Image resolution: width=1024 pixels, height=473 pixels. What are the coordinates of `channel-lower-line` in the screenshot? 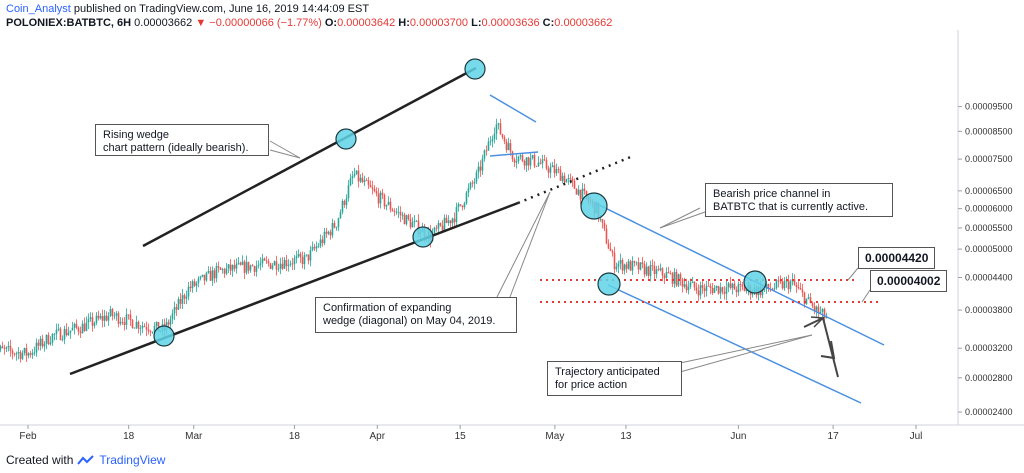 It's located at (734, 344).